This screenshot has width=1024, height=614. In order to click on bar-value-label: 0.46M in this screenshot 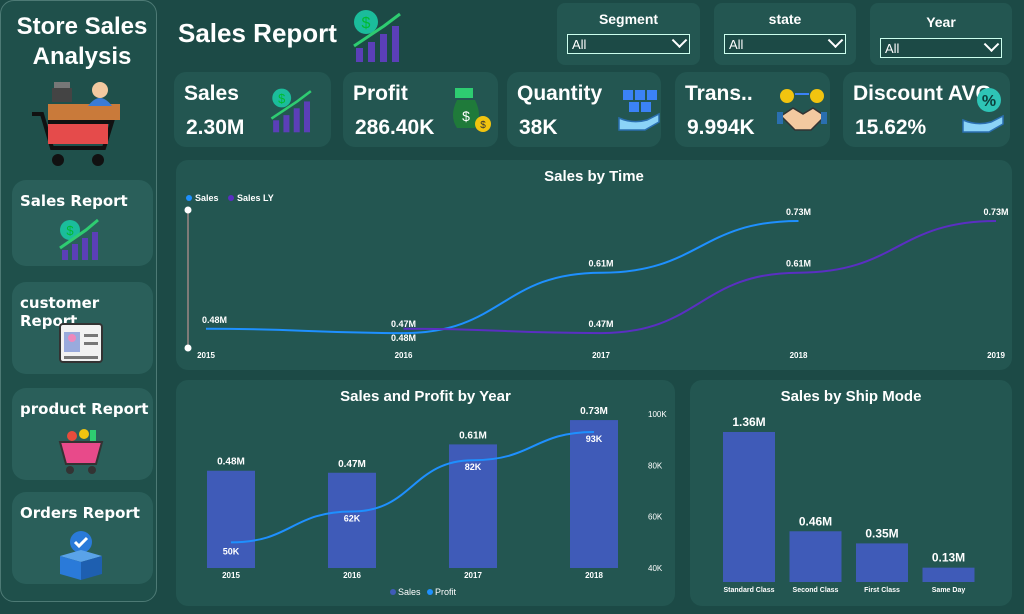, I will do `click(815, 521)`.